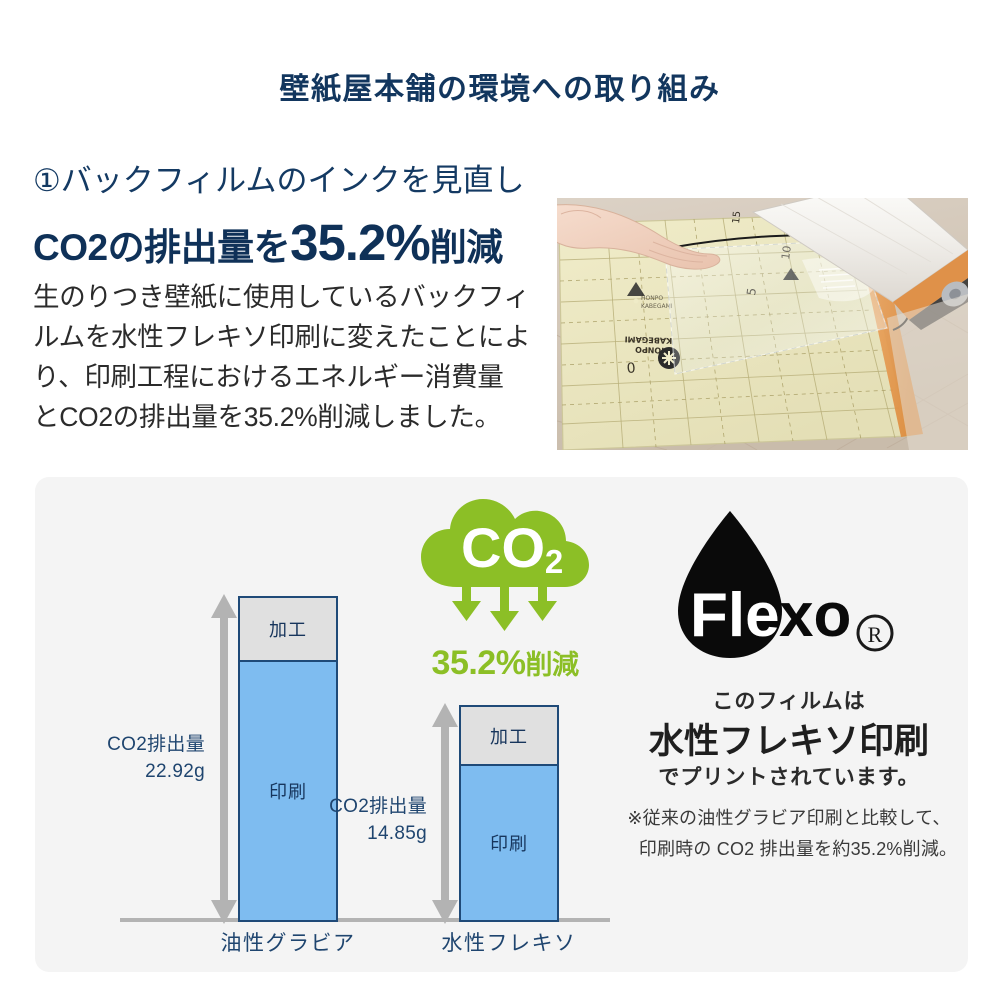  I want to click on svg-text: xo, so click(815, 615).